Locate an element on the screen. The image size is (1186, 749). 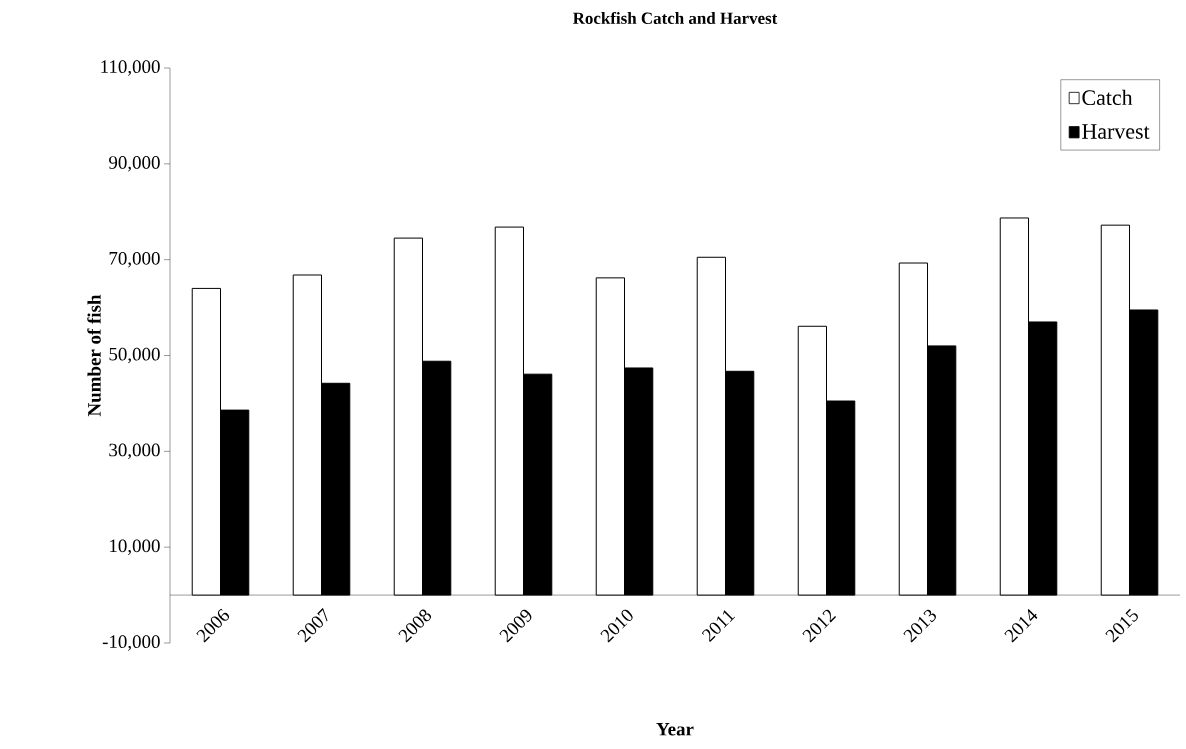
y-axis-title: Number of fish is located at coordinates (94, 355).